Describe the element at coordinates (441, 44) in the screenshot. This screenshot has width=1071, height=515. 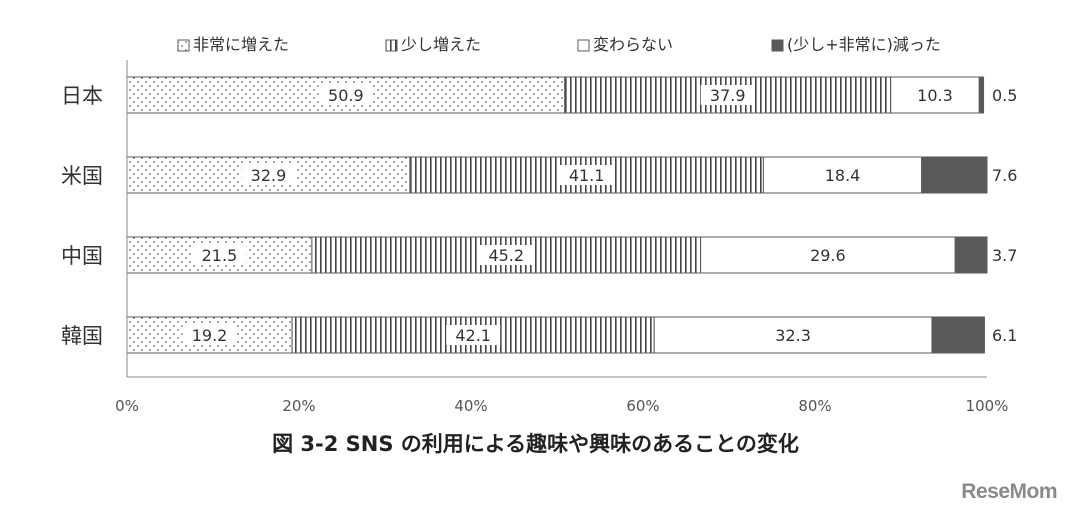
I see `legend-label: 少し増えた` at that location.